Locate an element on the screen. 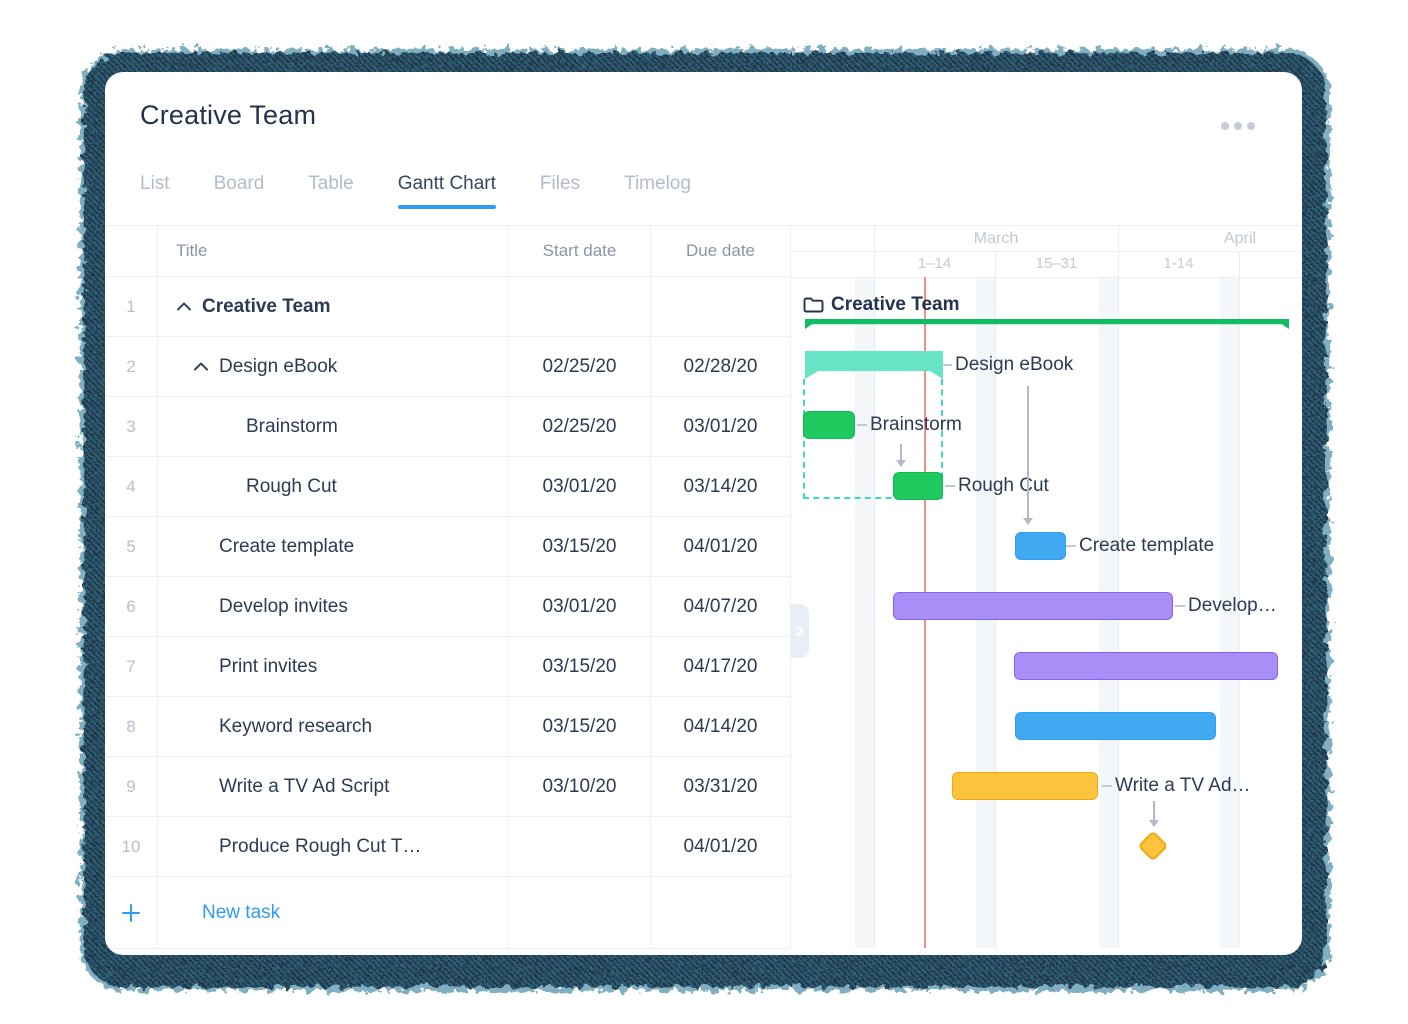  gantt-project-row: Creative Team is located at coordinates (881, 305).